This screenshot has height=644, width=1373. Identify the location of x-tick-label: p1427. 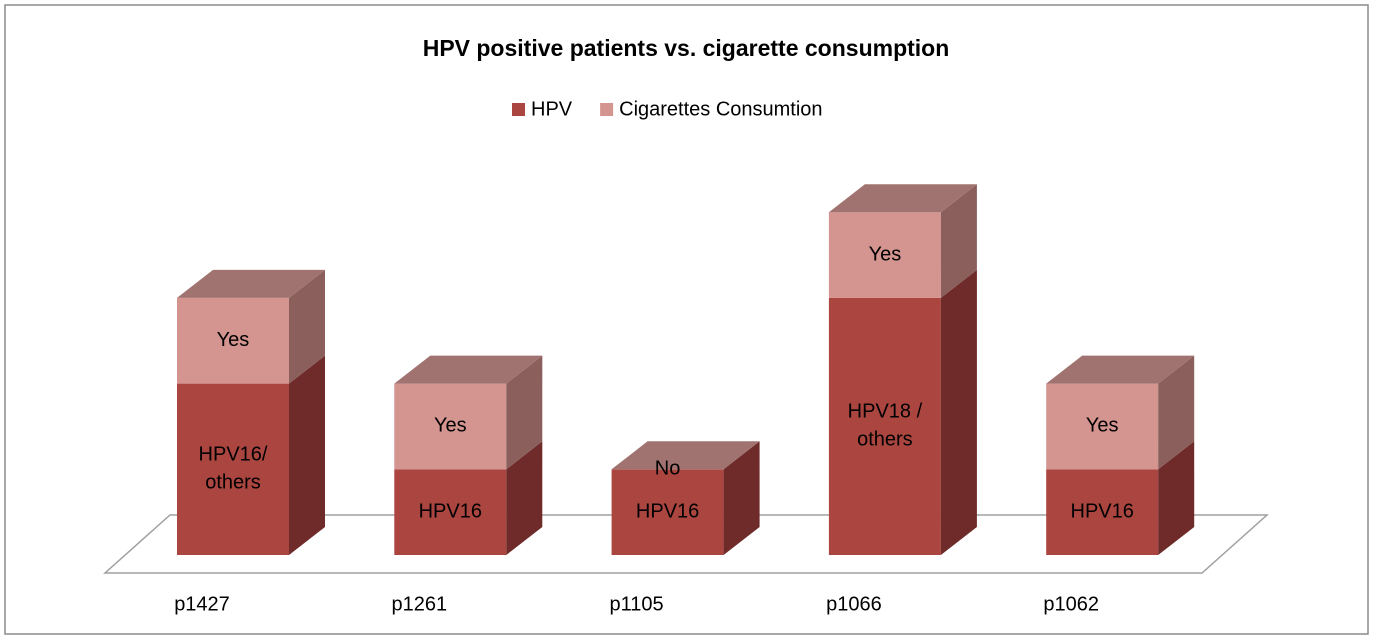
(202, 604).